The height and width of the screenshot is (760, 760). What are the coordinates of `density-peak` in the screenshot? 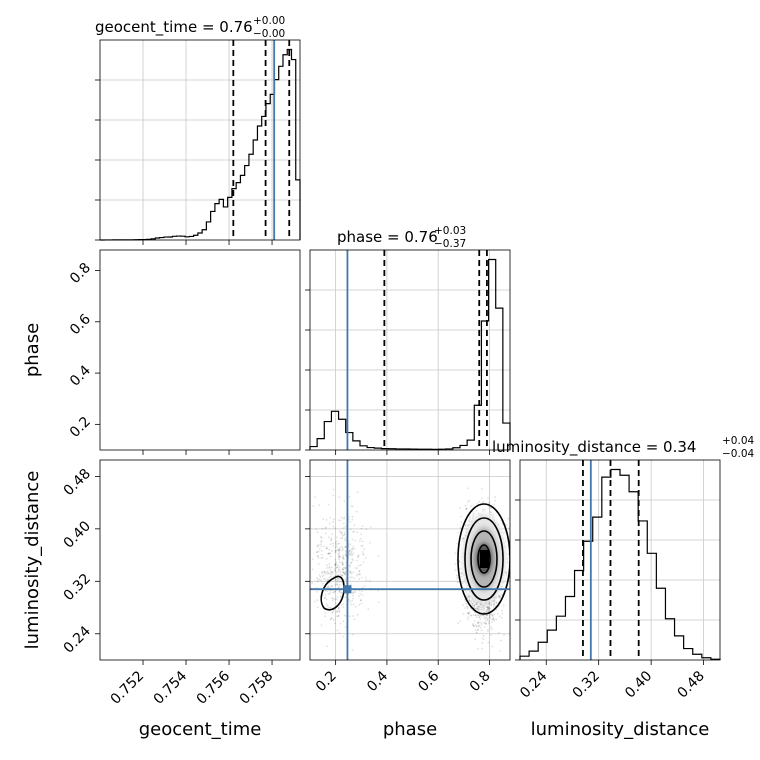 It's located at (257, 274).